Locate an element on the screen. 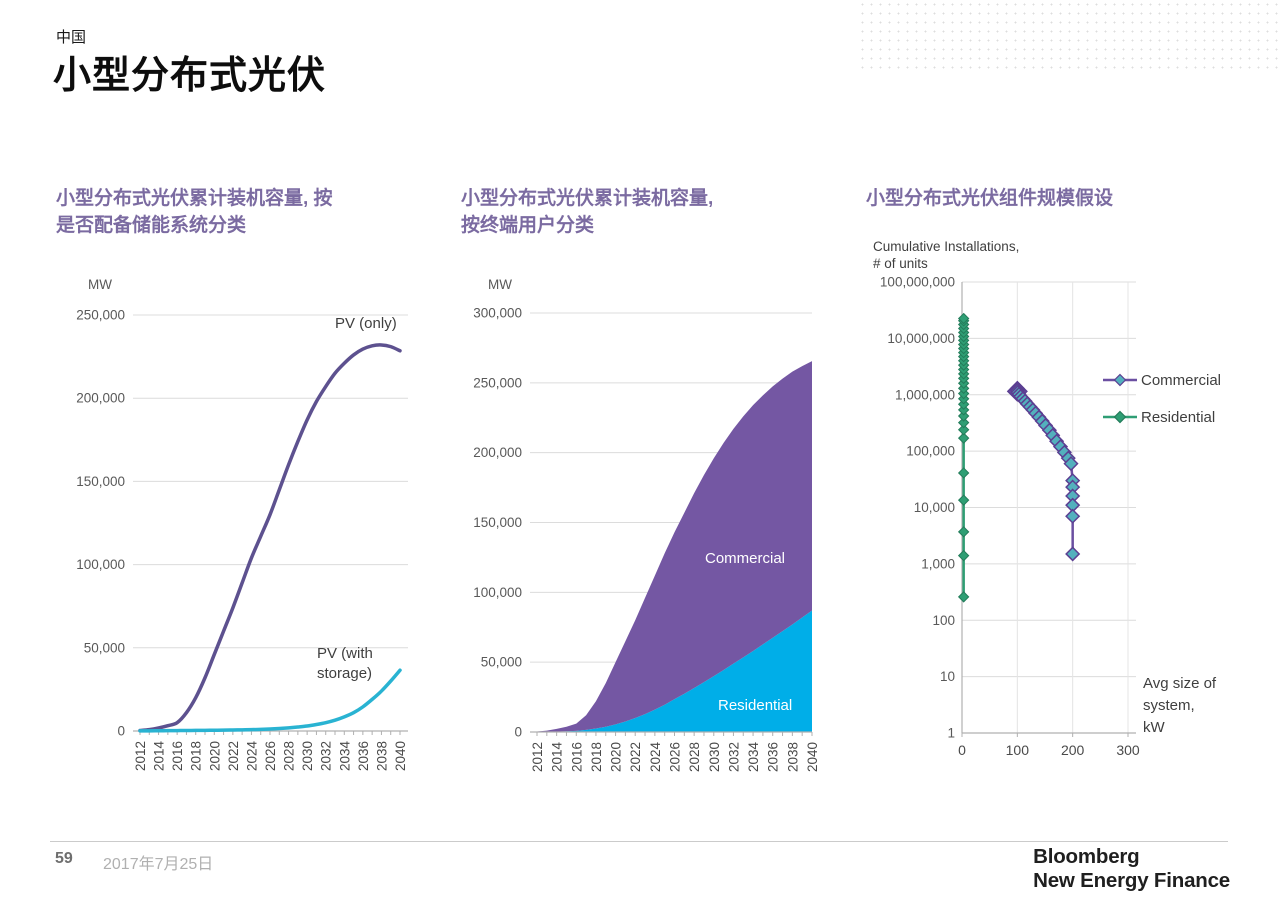  chart3-title: 小型分布式光伏组件规模假设 is located at coordinates (1061, 199).